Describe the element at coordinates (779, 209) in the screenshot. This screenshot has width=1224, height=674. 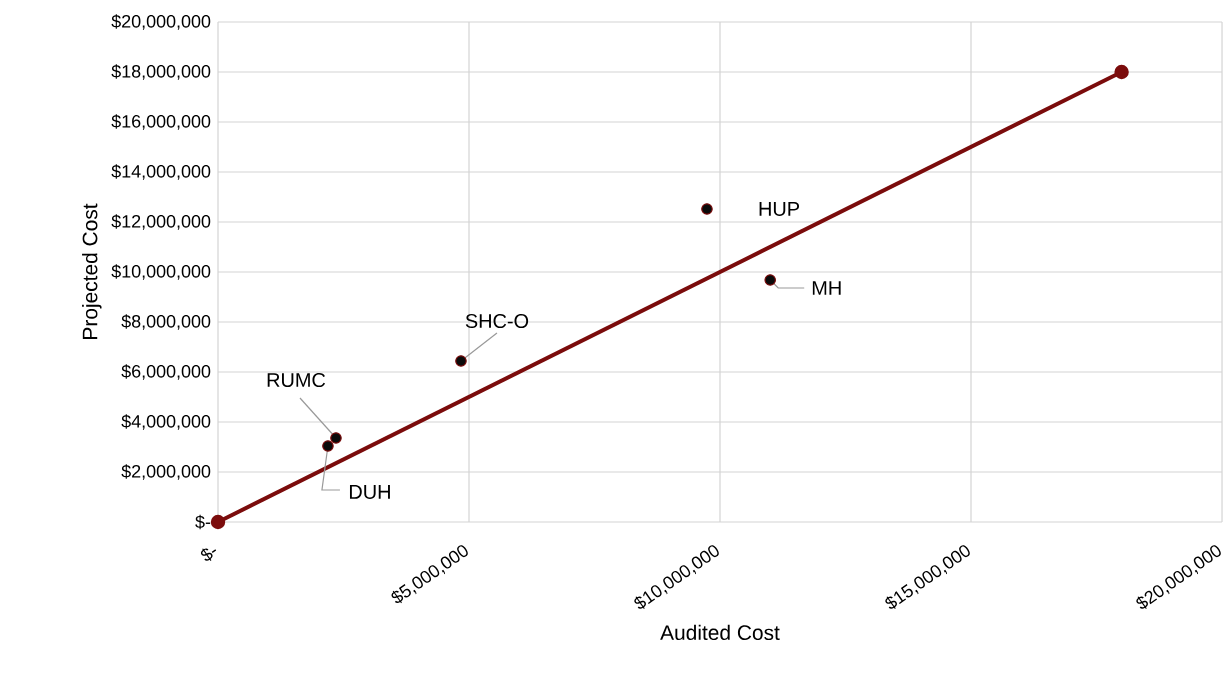
I see `annotation: HUP` at that location.